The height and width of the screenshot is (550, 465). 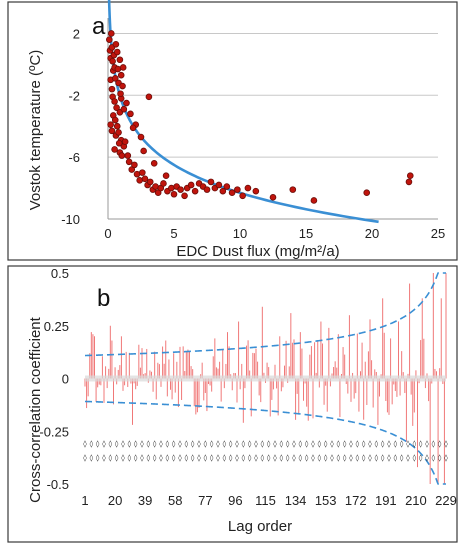 What do you see at coordinates (76, 33) in the screenshot?
I see `panel-a-y-tick-label: 2` at bounding box center [76, 33].